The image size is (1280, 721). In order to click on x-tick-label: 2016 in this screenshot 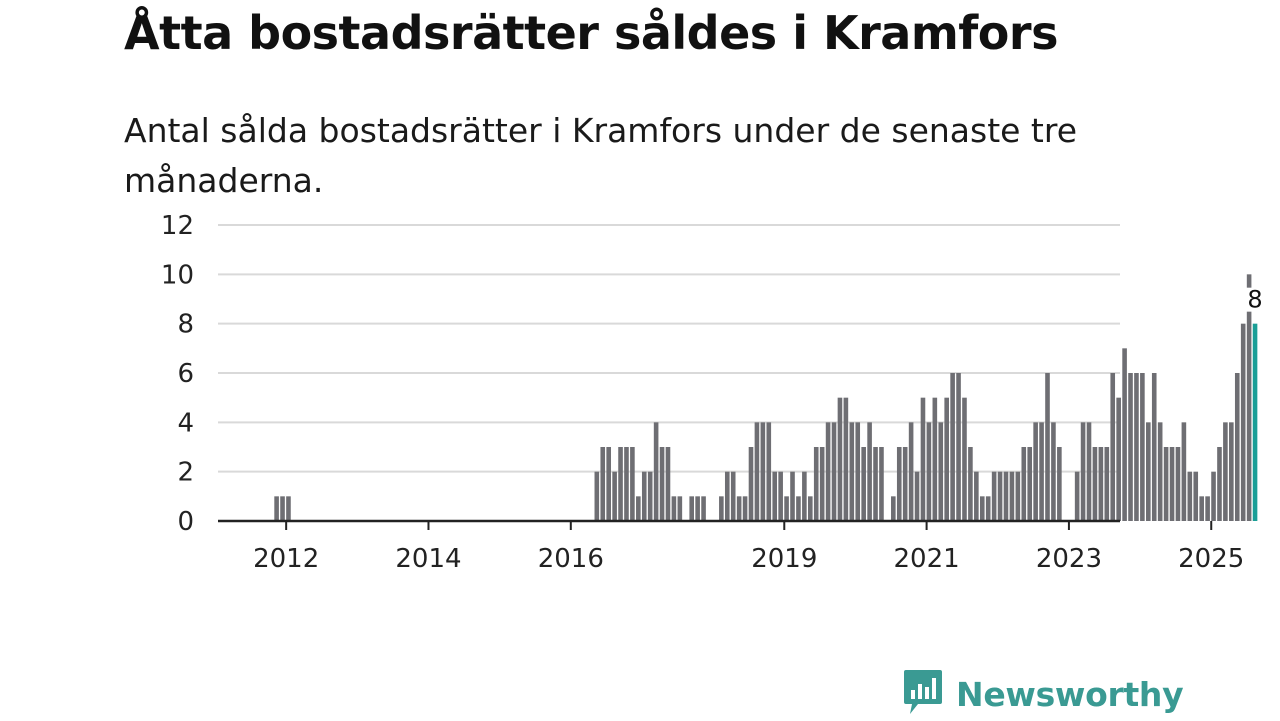, I will do `click(571, 559)`.